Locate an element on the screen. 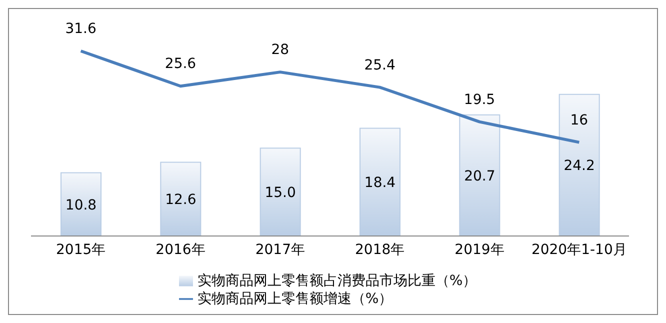 The image size is (666, 323). data-label: 25.6 is located at coordinates (180, 64).